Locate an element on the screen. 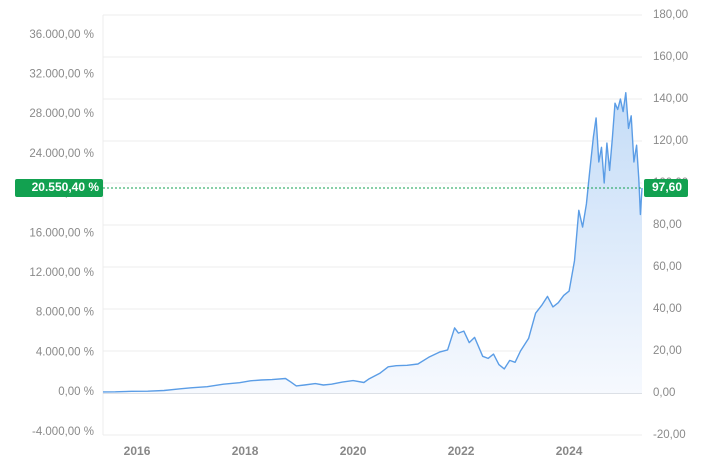 This screenshot has height=476, width=703. x-tick-label: 2016 is located at coordinates (137, 451).